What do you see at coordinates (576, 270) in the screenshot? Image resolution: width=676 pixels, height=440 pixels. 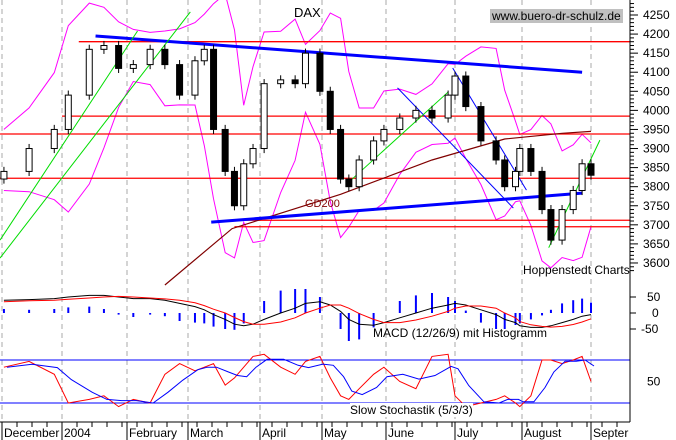 I see `credit-label: Hoppenstedt Charts` at bounding box center [576, 270].